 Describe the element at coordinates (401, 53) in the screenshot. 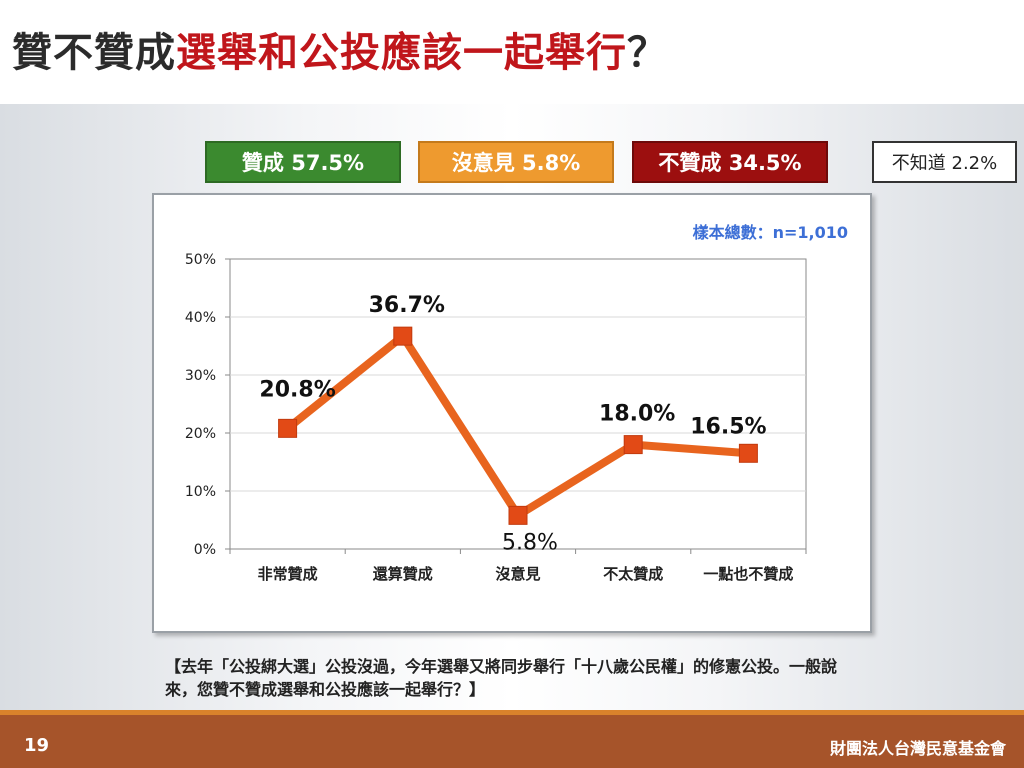

I see `title-highlight: 選舉和公投應該一起舉行` at that location.